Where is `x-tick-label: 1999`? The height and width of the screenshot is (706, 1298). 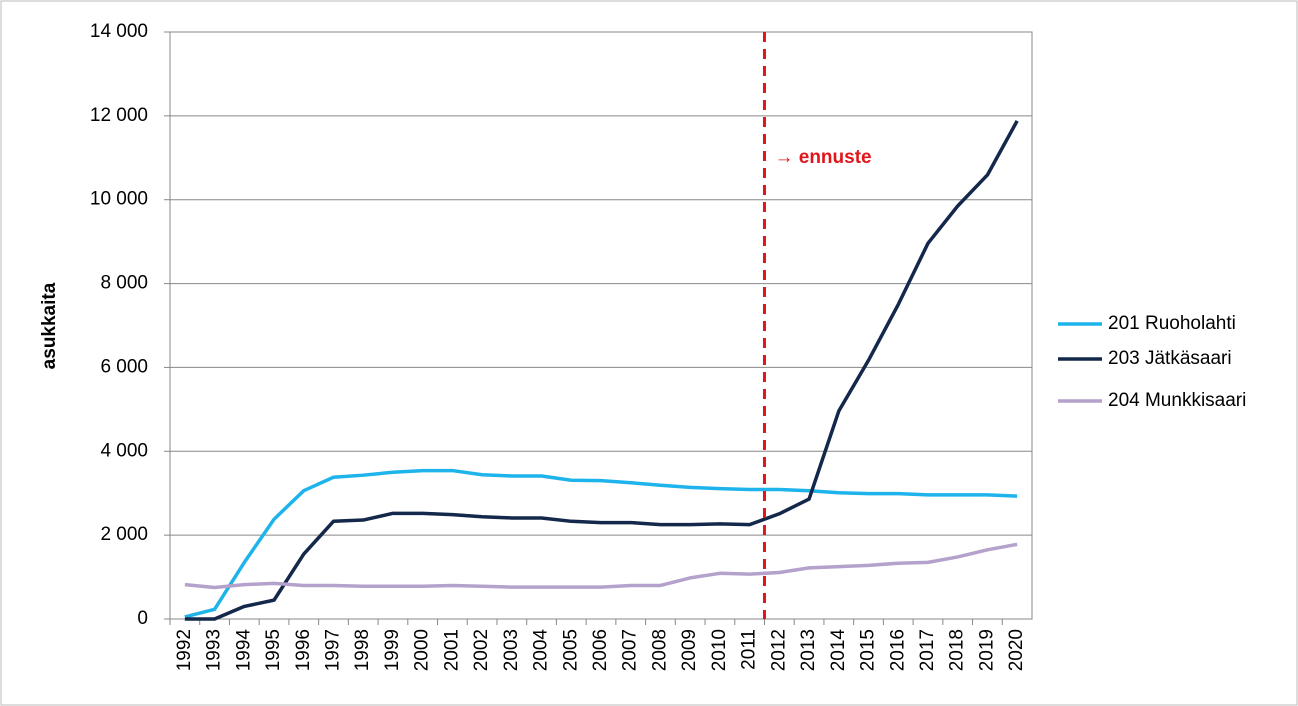
x-tick-label: 1999 is located at coordinates (392, 650).